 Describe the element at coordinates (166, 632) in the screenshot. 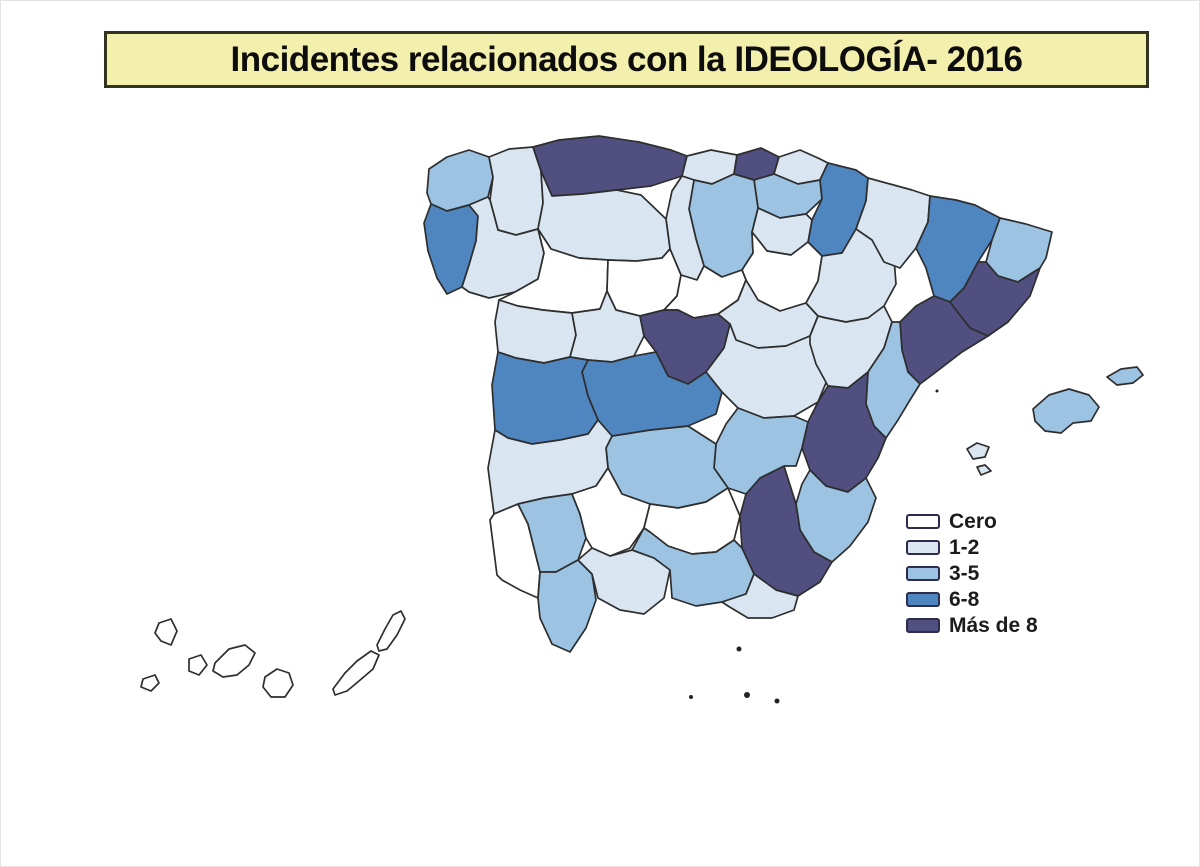

I see `province-lapalma` at that location.